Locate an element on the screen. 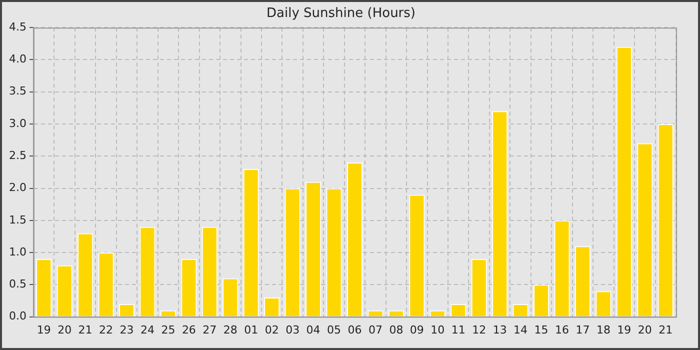 This screenshot has height=350, width=700. y-tick-label: 2.5 is located at coordinates (17, 155).